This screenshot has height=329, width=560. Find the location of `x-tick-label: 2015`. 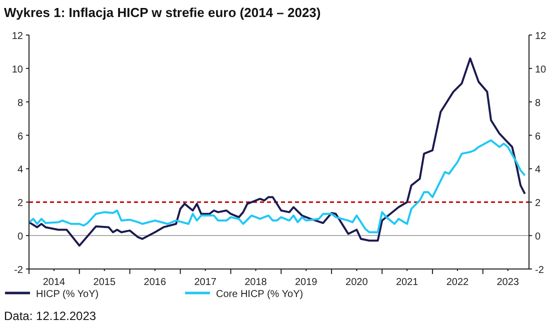

x-tick-label: 2015 is located at coordinates (104, 282).